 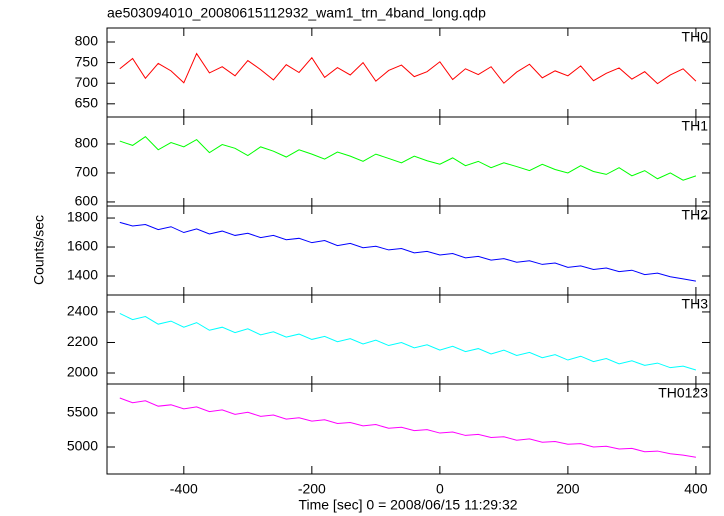 I want to click on x-axis-label: Time [sec] 0 = 2008/06/15 11:29:32, so click(x=407, y=505).